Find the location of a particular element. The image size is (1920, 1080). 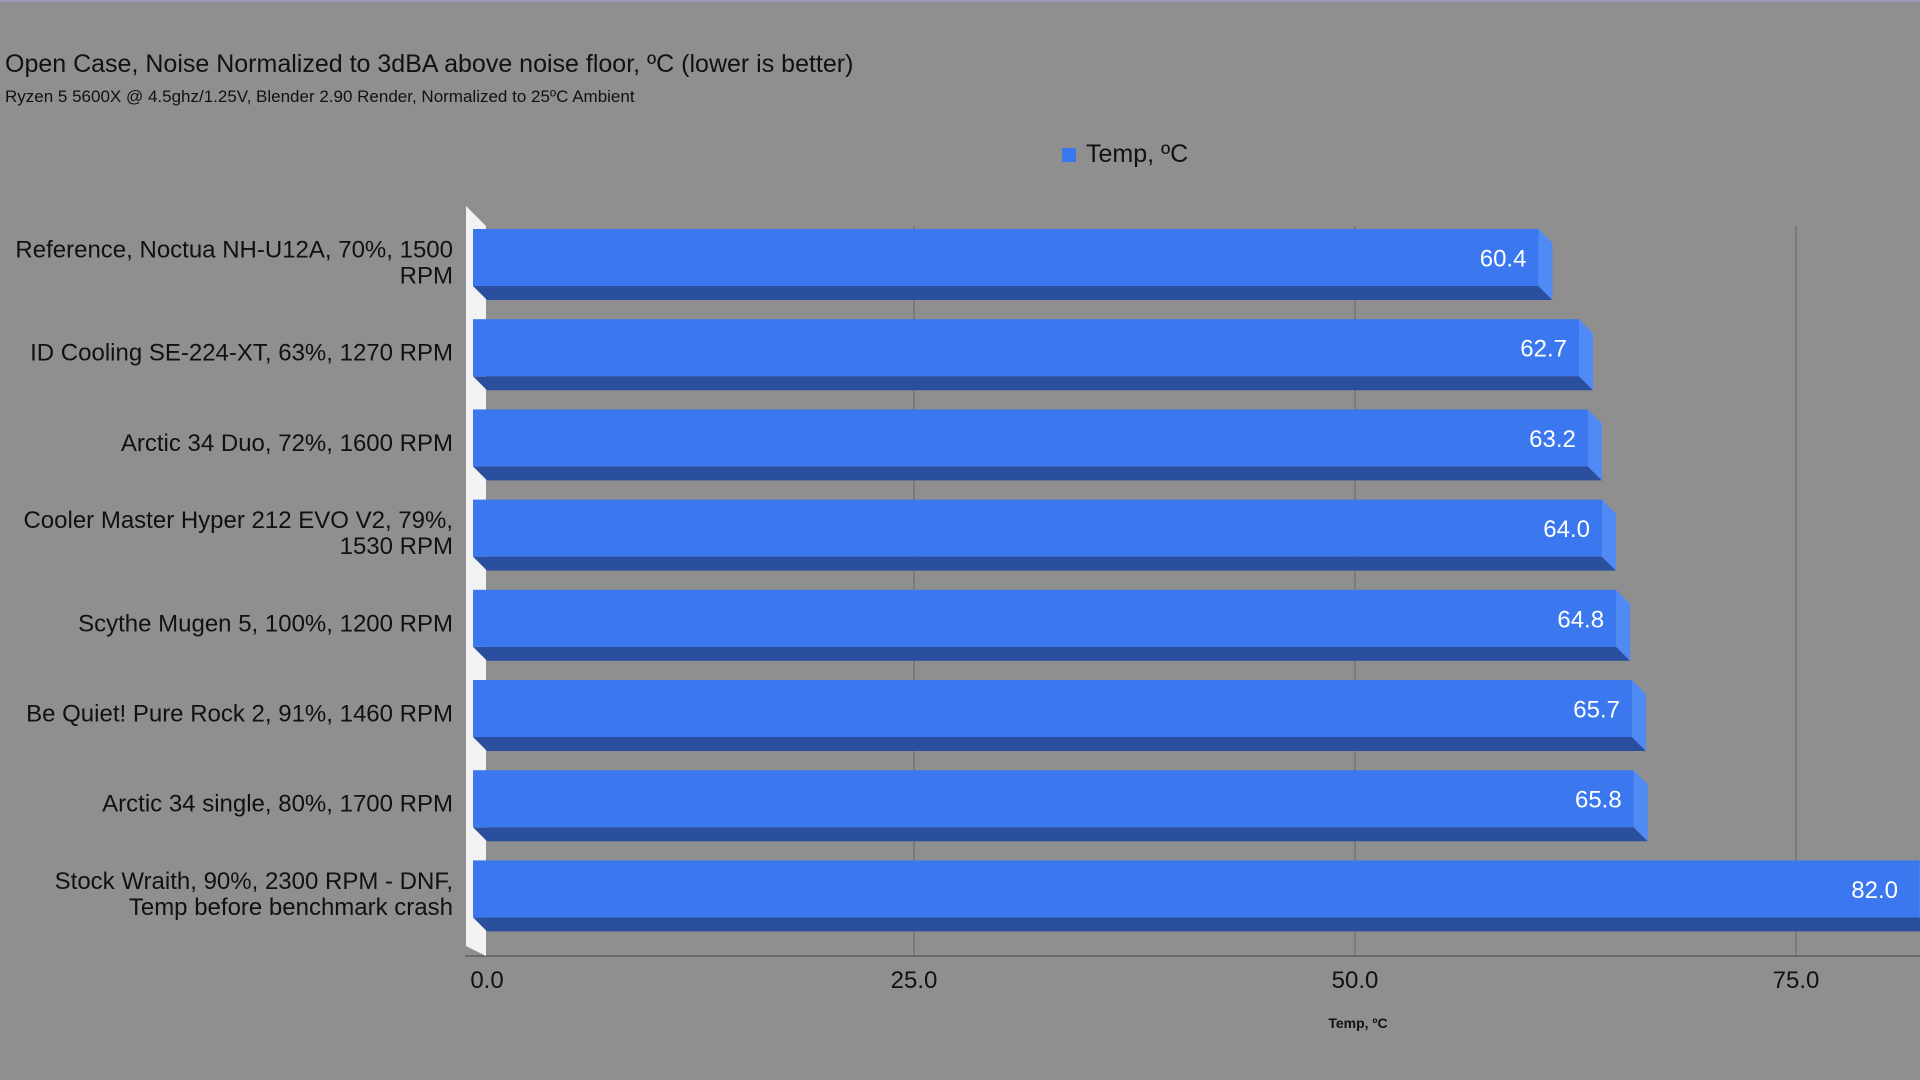

x-axis-title: Temp, ºC is located at coordinates (1357, 1023).